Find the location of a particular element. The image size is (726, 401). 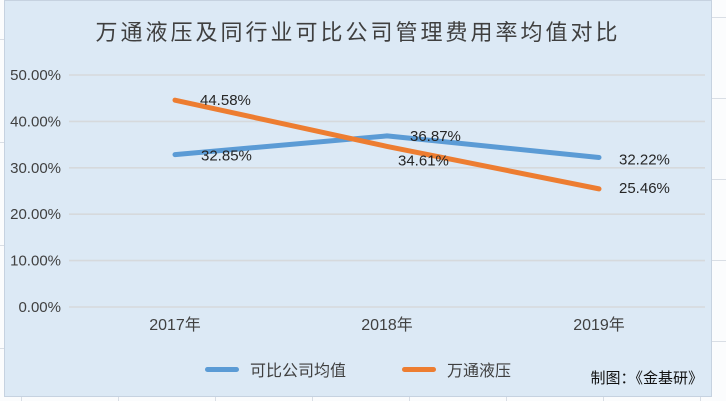

legend-item-1: 万通液压 is located at coordinates (456, 369).